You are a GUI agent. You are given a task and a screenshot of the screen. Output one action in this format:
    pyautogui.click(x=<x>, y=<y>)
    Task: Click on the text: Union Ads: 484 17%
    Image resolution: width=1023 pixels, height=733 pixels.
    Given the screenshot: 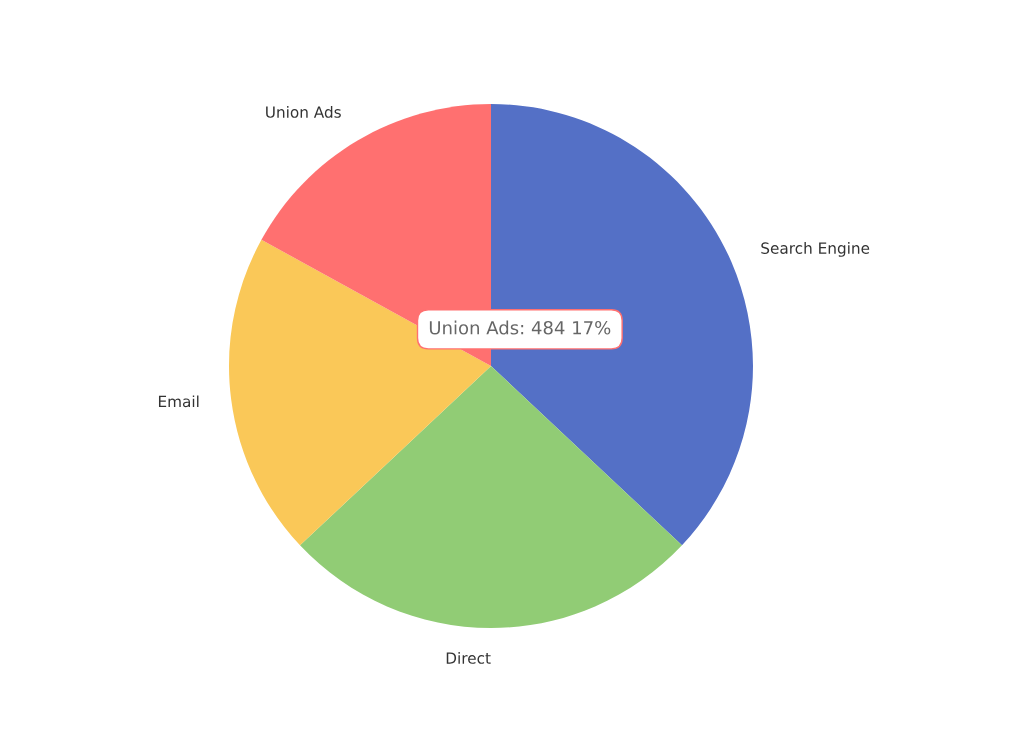 What is the action you would take?
    pyautogui.click(x=520, y=327)
    